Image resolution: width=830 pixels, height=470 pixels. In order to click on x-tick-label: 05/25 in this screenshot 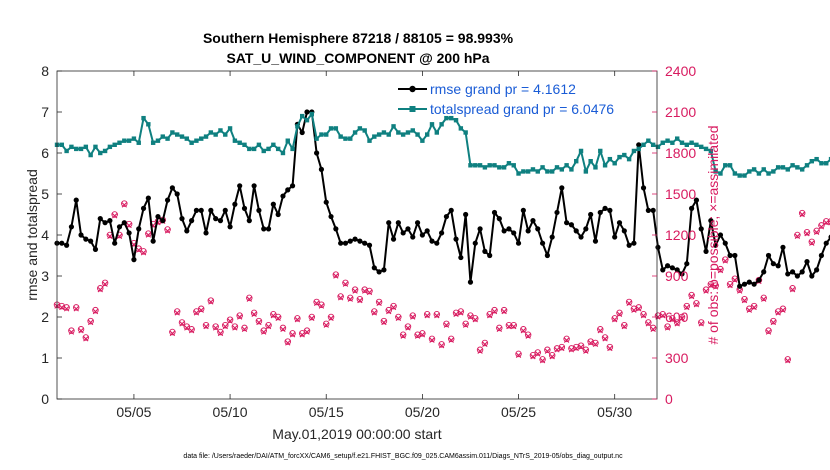, I will do `click(518, 412)`.